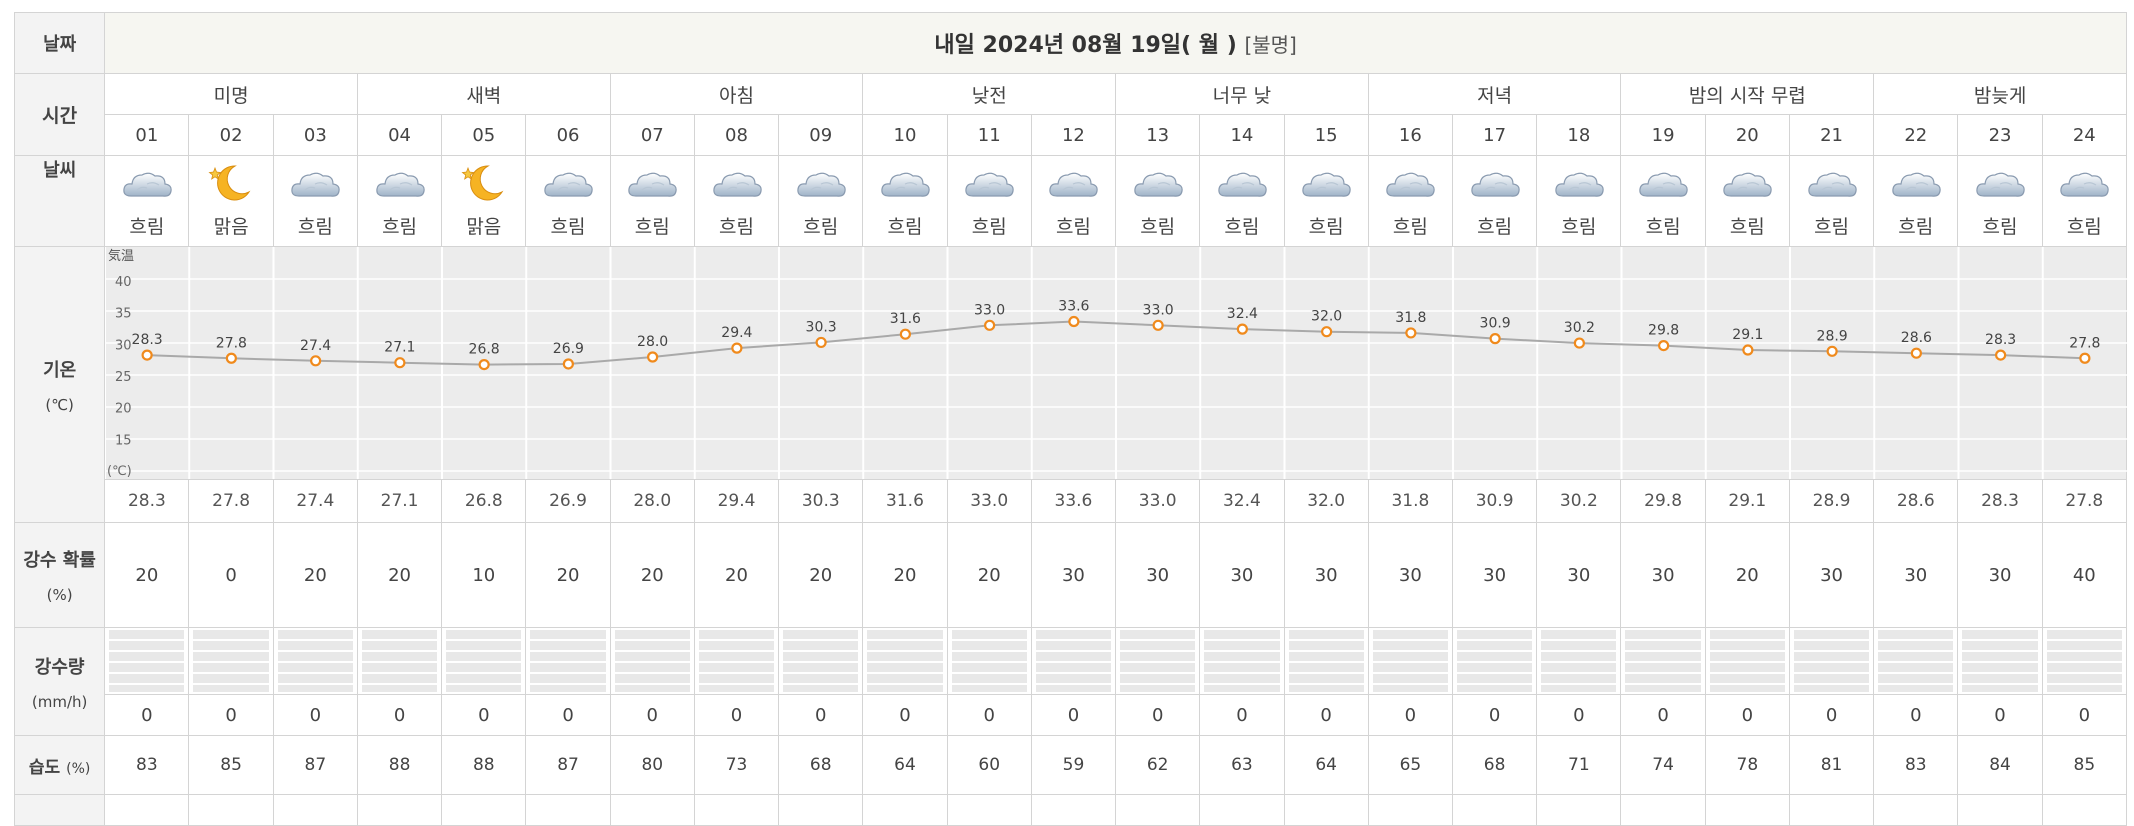 This screenshot has height=826, width=2134. I want to click on humidity-value-12: 59, so click(1073, 765).